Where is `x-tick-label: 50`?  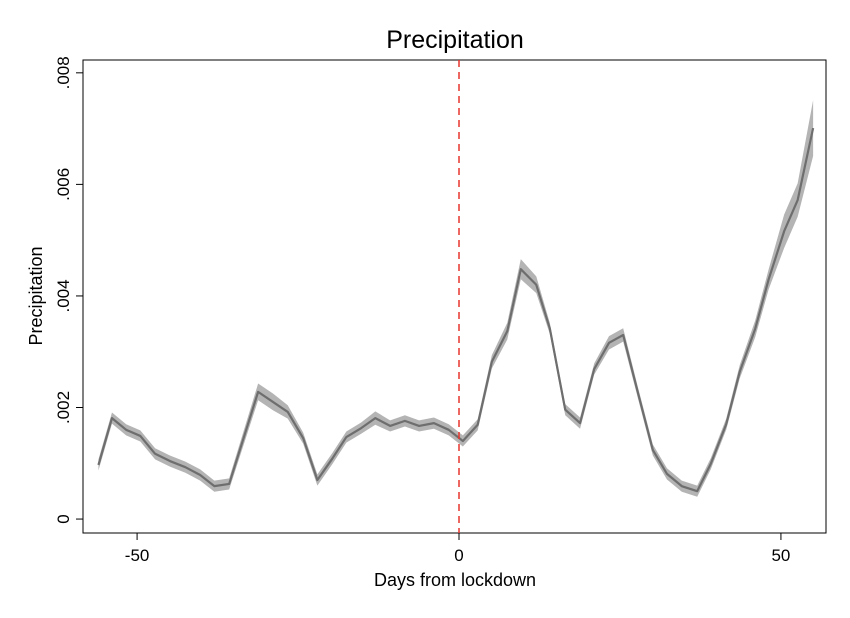
x-tick-label: 50 is located at coordinates (780, 555).